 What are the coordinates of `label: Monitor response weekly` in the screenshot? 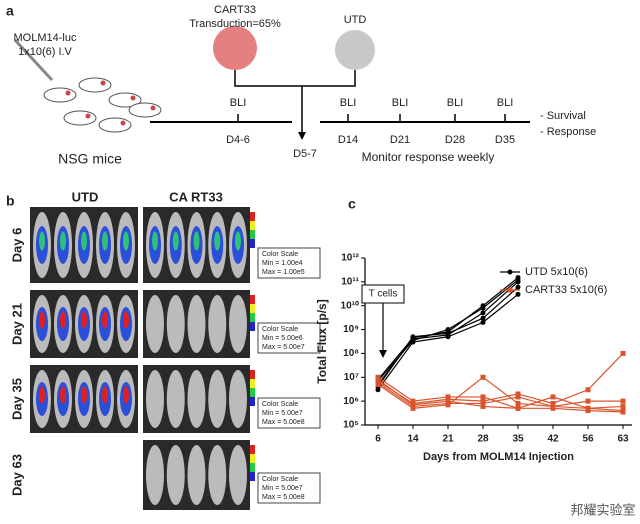 It's located at (428, 157).